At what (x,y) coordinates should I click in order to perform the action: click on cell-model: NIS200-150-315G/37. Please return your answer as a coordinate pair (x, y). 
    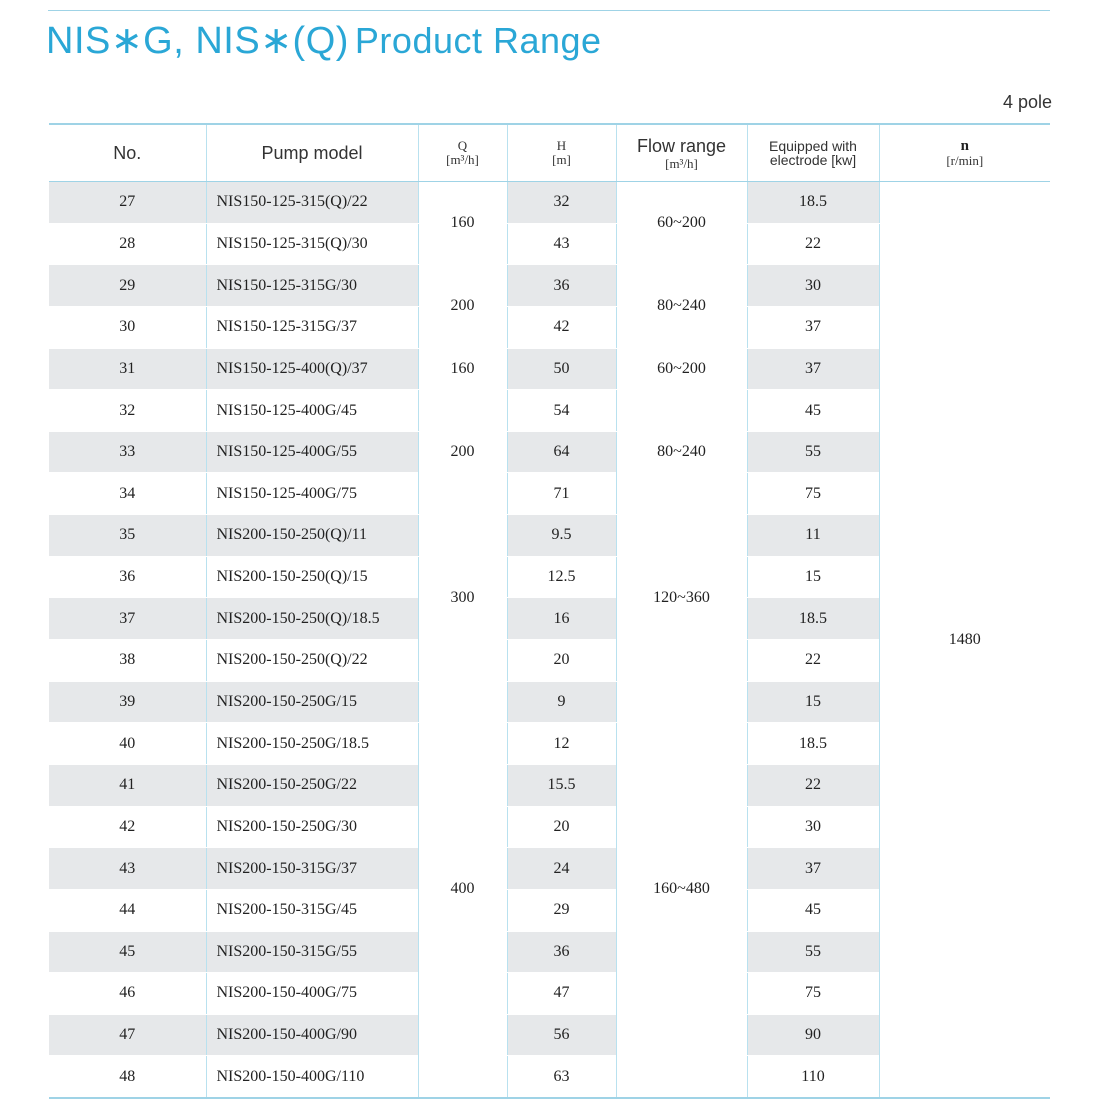
    Looking at the image, I should click on (311, 868).